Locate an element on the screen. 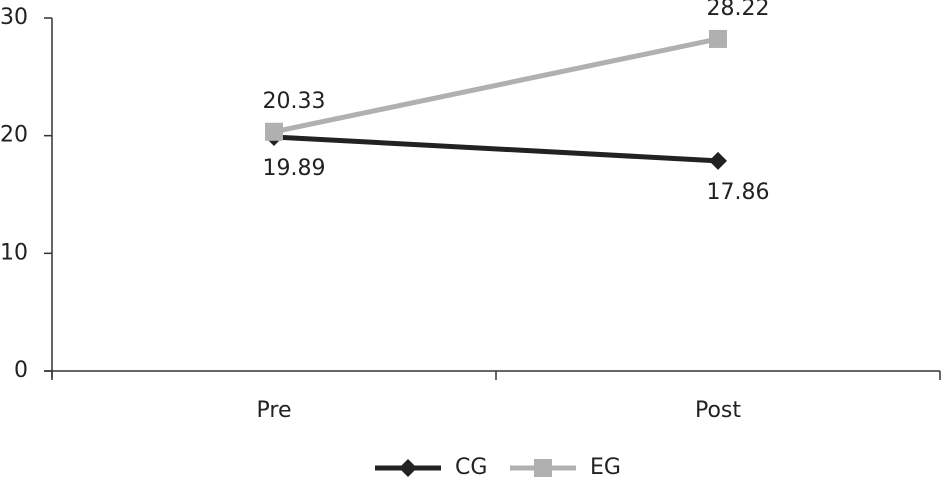  data-label: 20.33 is located at coordinates (294, 101).